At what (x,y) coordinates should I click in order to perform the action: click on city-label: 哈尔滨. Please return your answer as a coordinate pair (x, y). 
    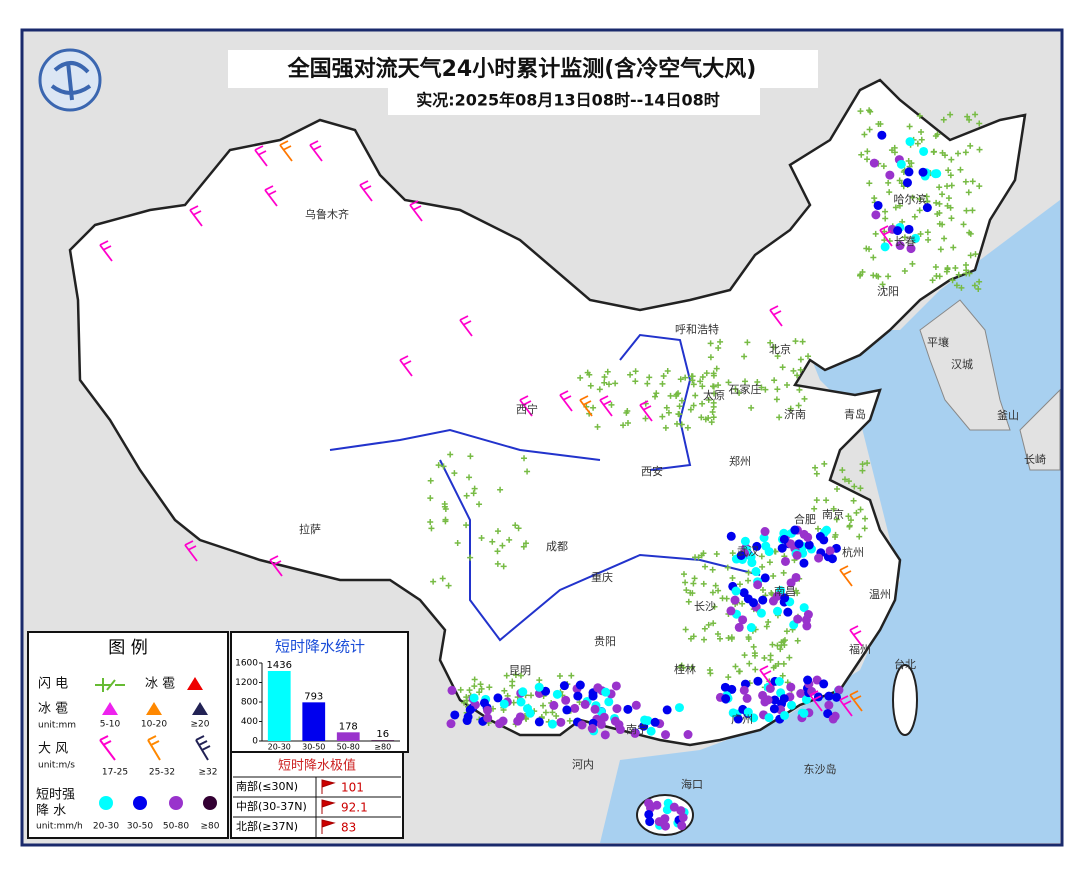
    Looking at the image, I should click on (910, 199).